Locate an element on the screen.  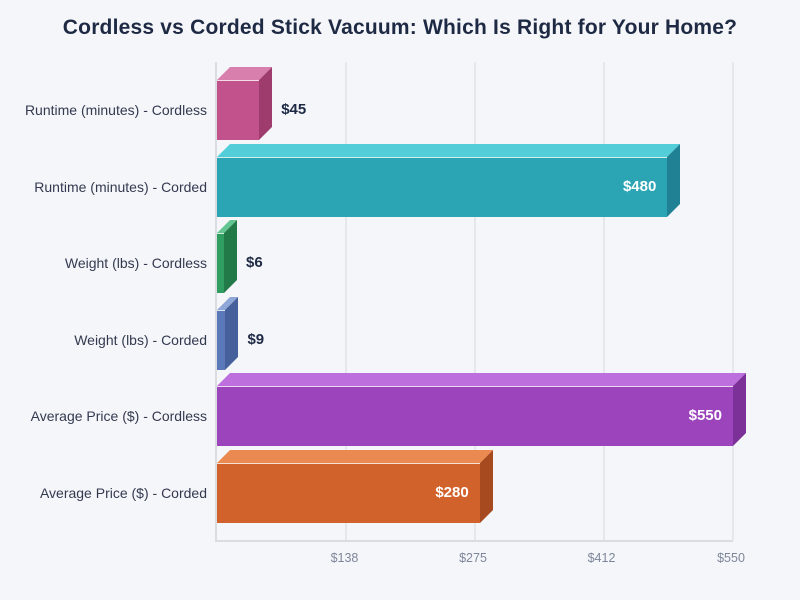
bar-value-label: $550 is located at coordinates (705, 416).